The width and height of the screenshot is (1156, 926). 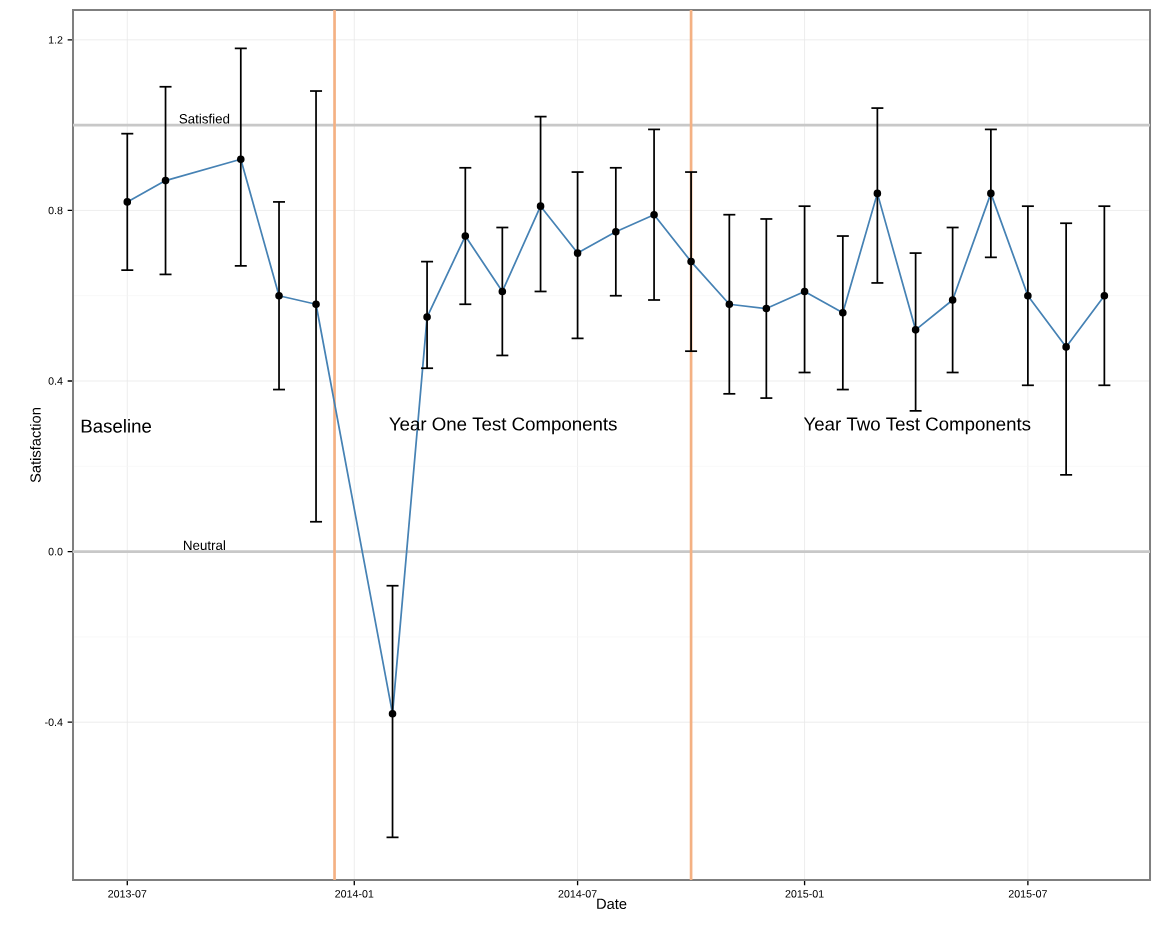 I want to click on y-tick-label: 1.2, so click(x=55, y=40).